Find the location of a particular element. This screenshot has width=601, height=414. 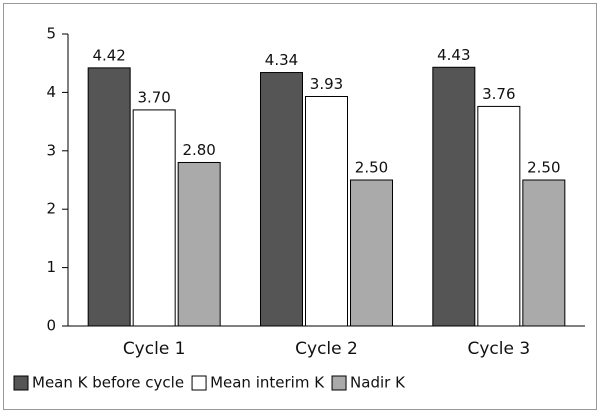

y-tick-label: 4 is located at coordinates (51, 92).